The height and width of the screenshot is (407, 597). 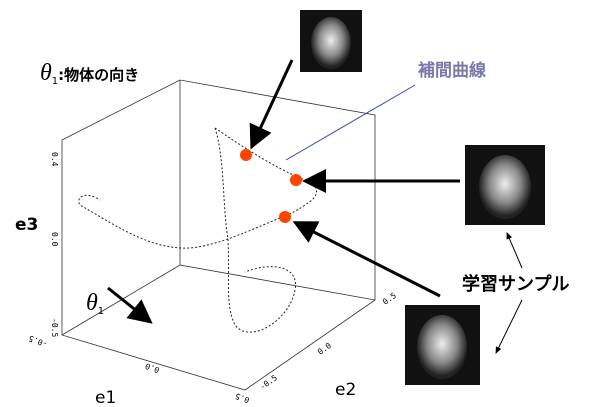 What do you see at coordinates (271, 186) in the screenshot?
I see `sample-points` at bounding box center [271, 186].